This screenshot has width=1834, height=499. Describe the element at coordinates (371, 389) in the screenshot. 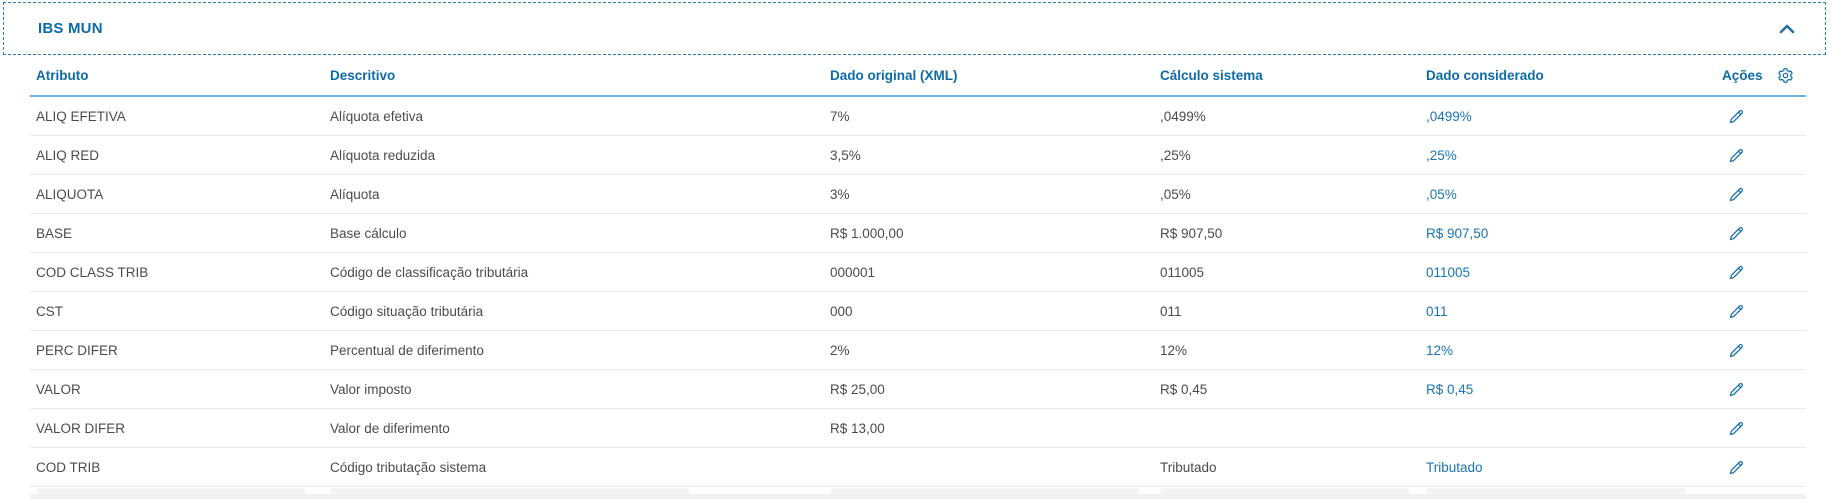

I see `cell-descritivo: Valor imposto` at that location.